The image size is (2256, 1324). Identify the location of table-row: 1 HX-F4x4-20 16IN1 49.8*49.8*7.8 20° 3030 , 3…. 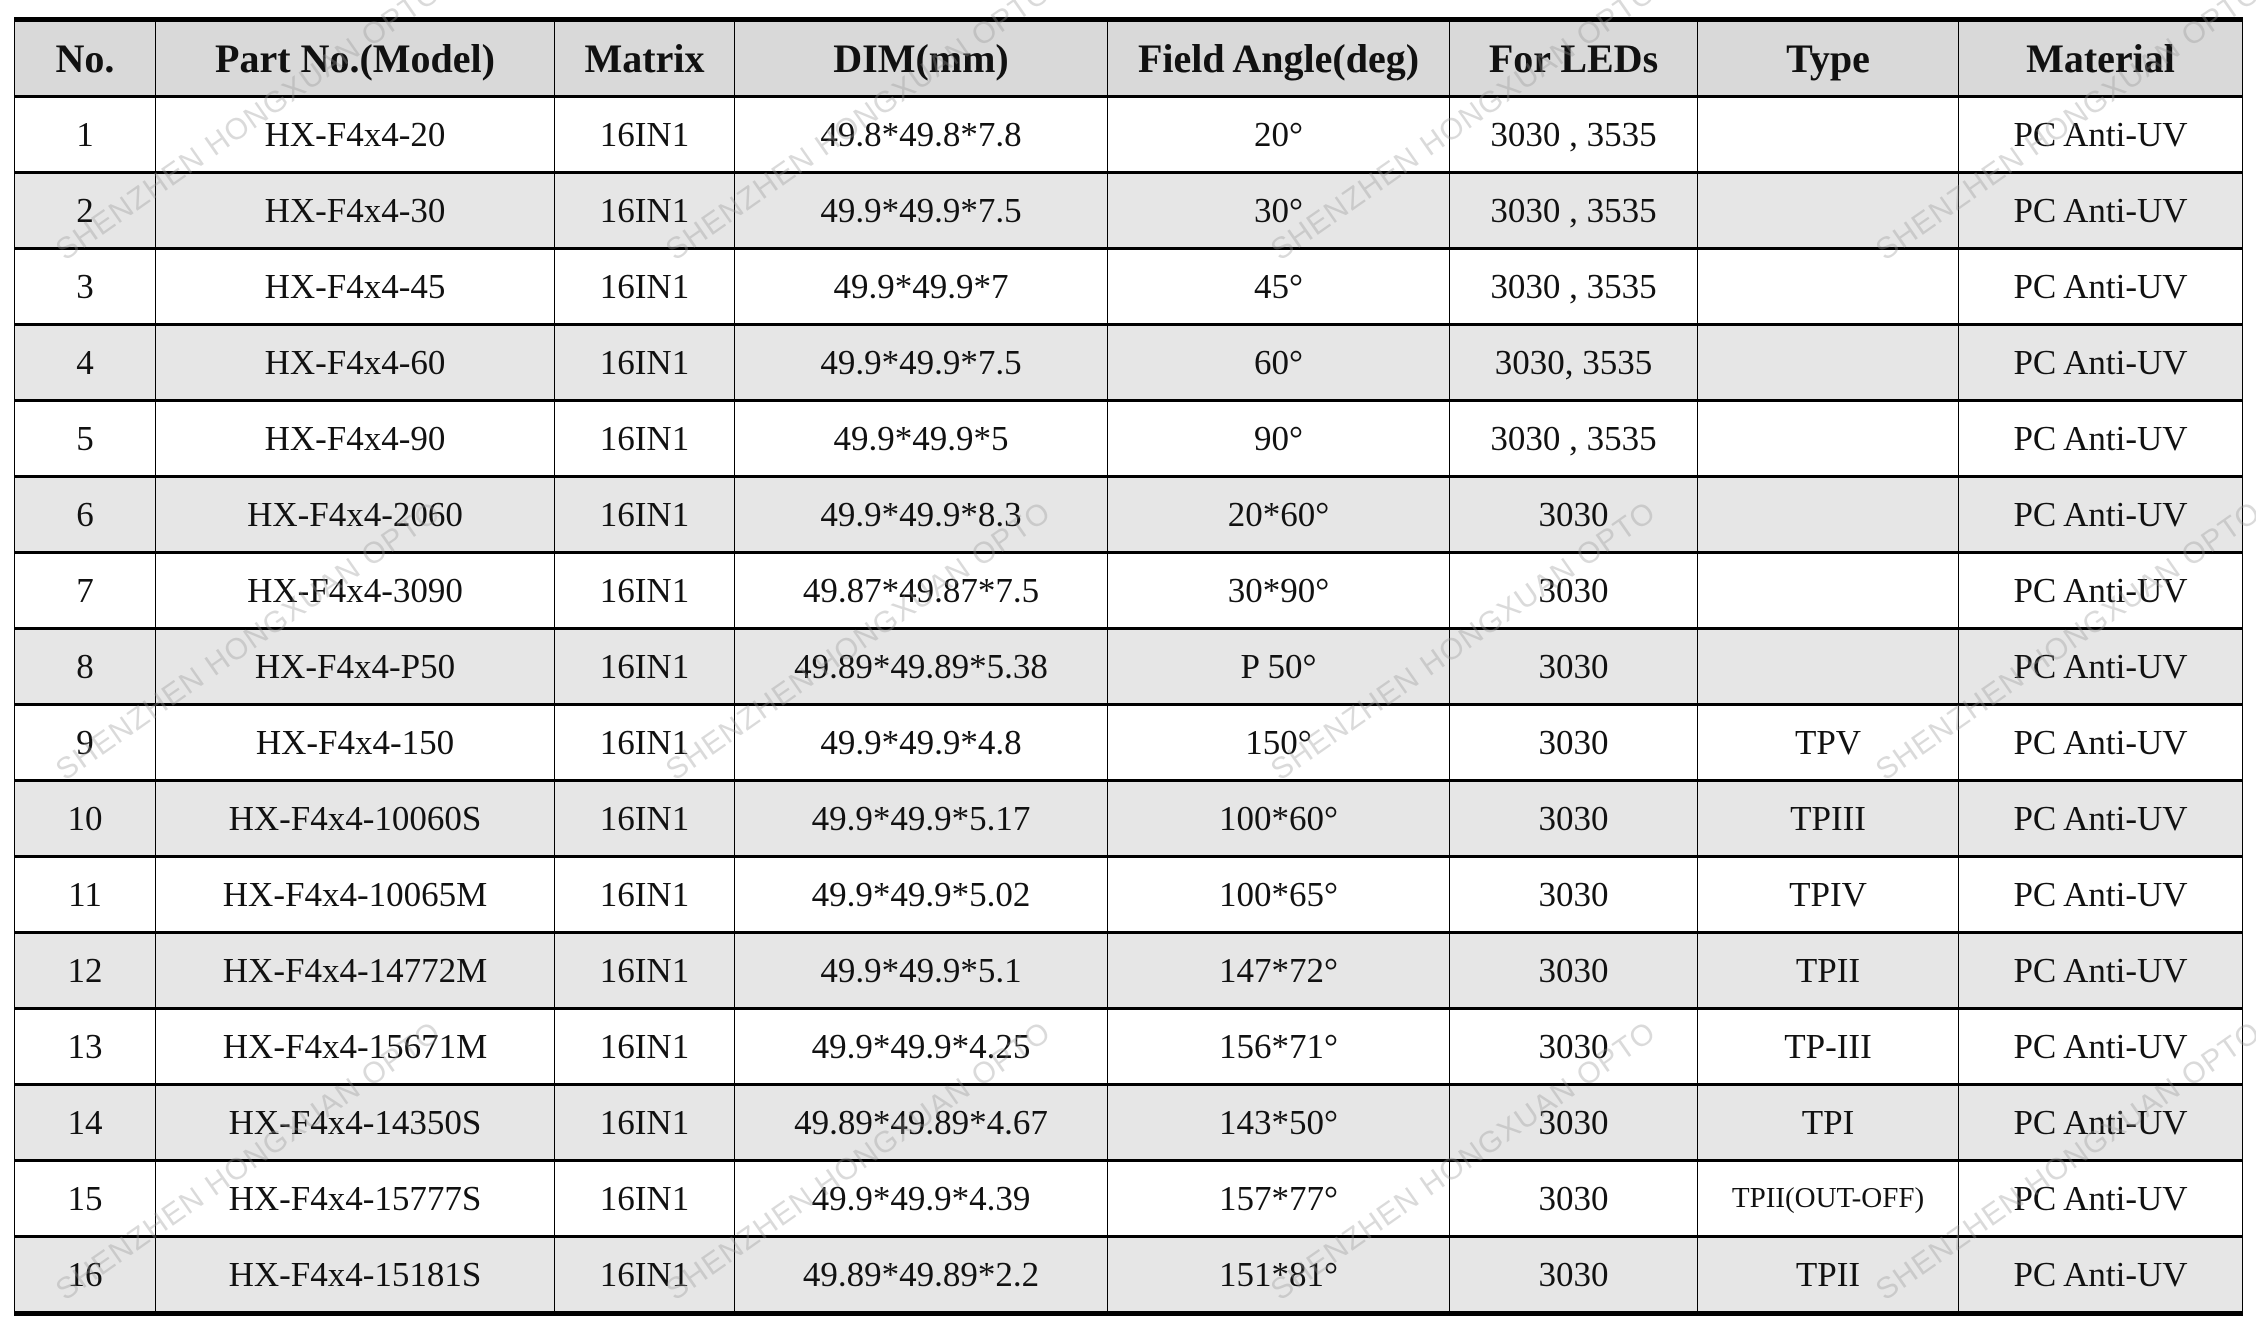
(1128, 134).